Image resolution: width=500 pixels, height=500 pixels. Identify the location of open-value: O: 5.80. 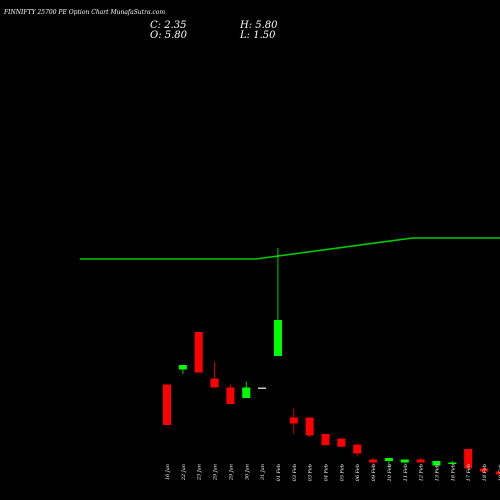
(169, 35).